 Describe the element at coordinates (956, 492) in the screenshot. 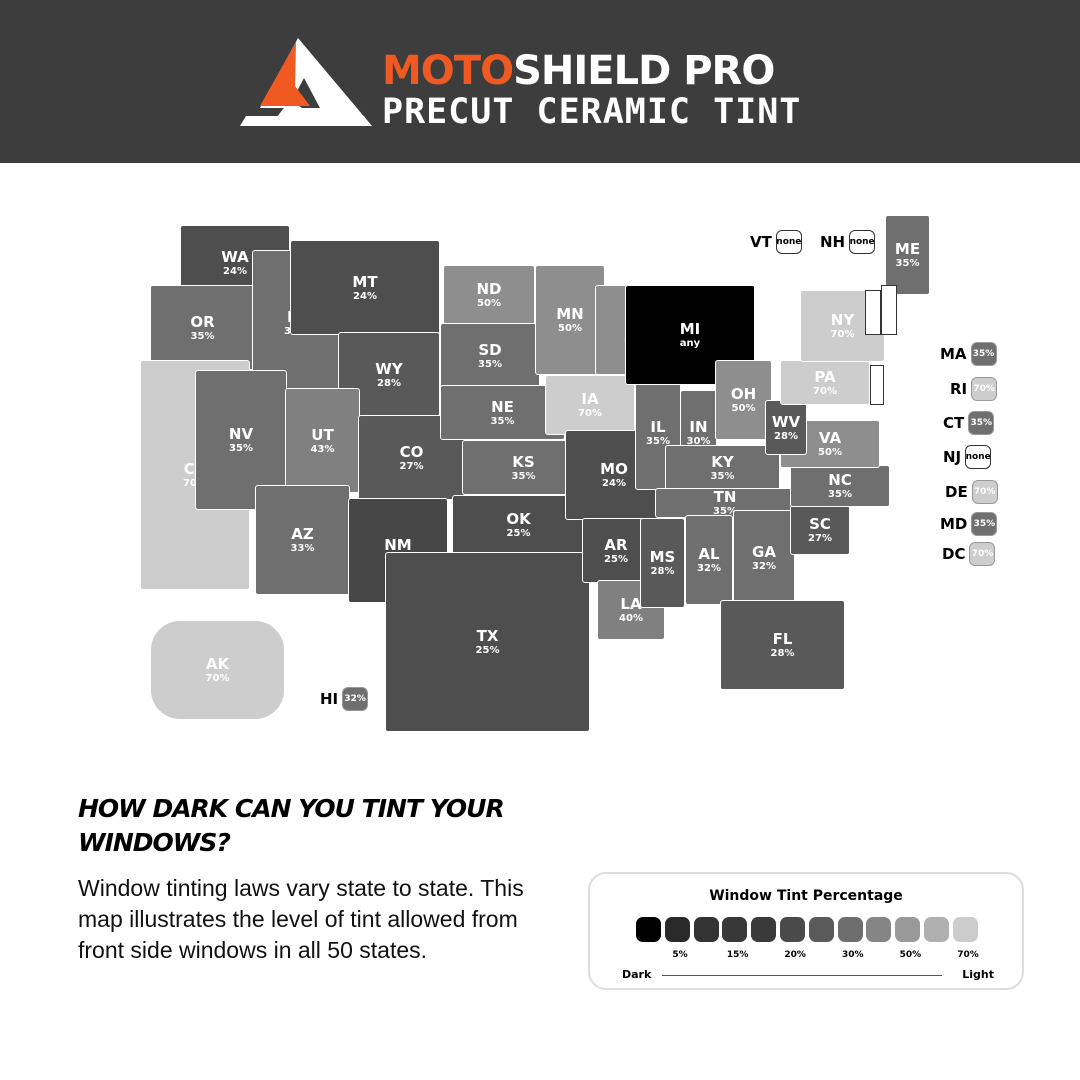

I see `callout-abbr: DE` at that location.